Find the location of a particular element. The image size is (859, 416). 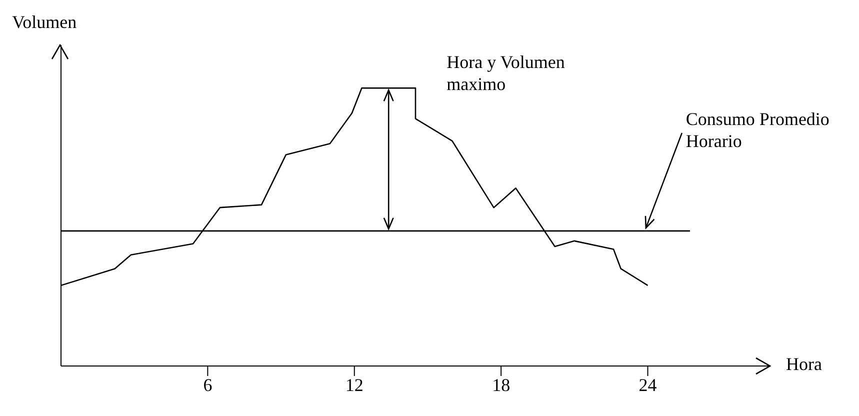

y-axis-title: Volumen is located at coordinates (44, 22).